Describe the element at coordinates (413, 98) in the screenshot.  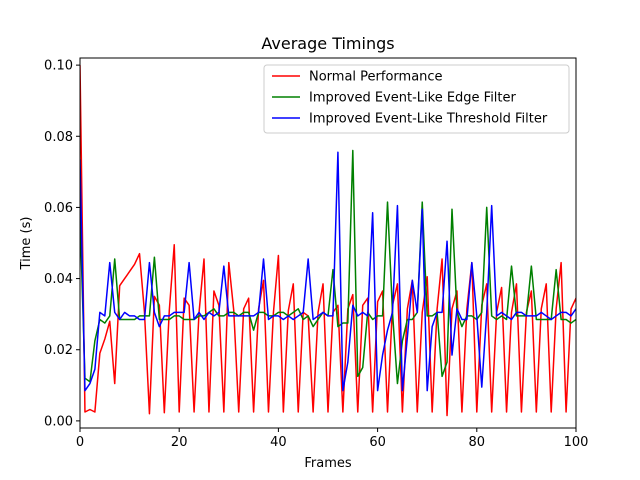
I see `legend-label-2: Improved Event-Like Edge Filter` at that location.